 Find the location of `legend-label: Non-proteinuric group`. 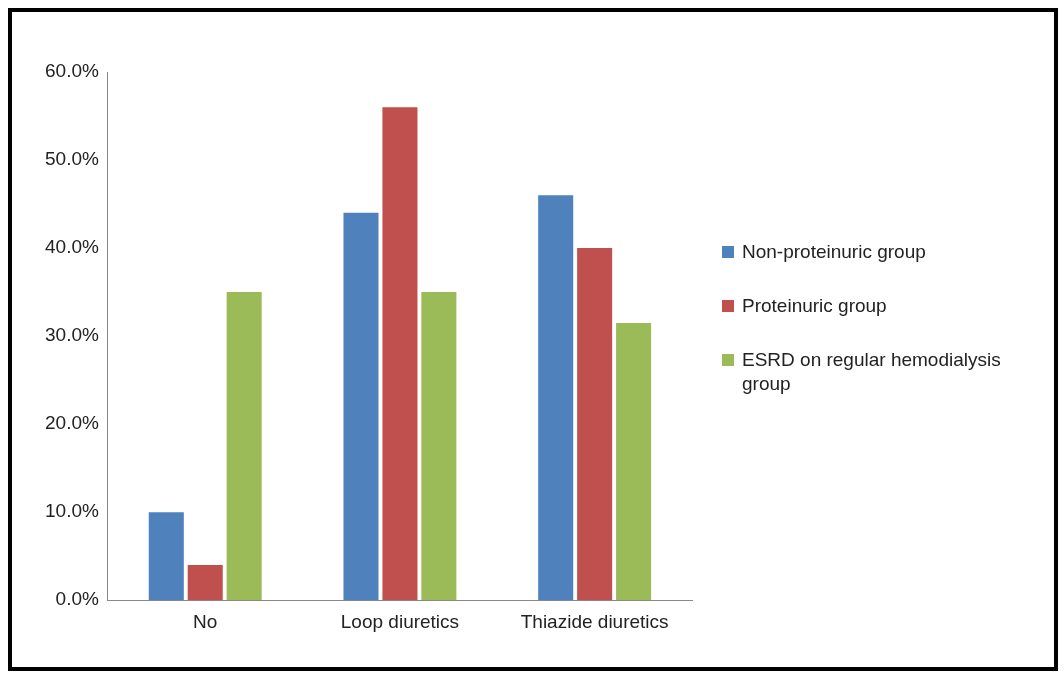

legend-label: Non-proteinuric group is located at coordinates (834, 252).